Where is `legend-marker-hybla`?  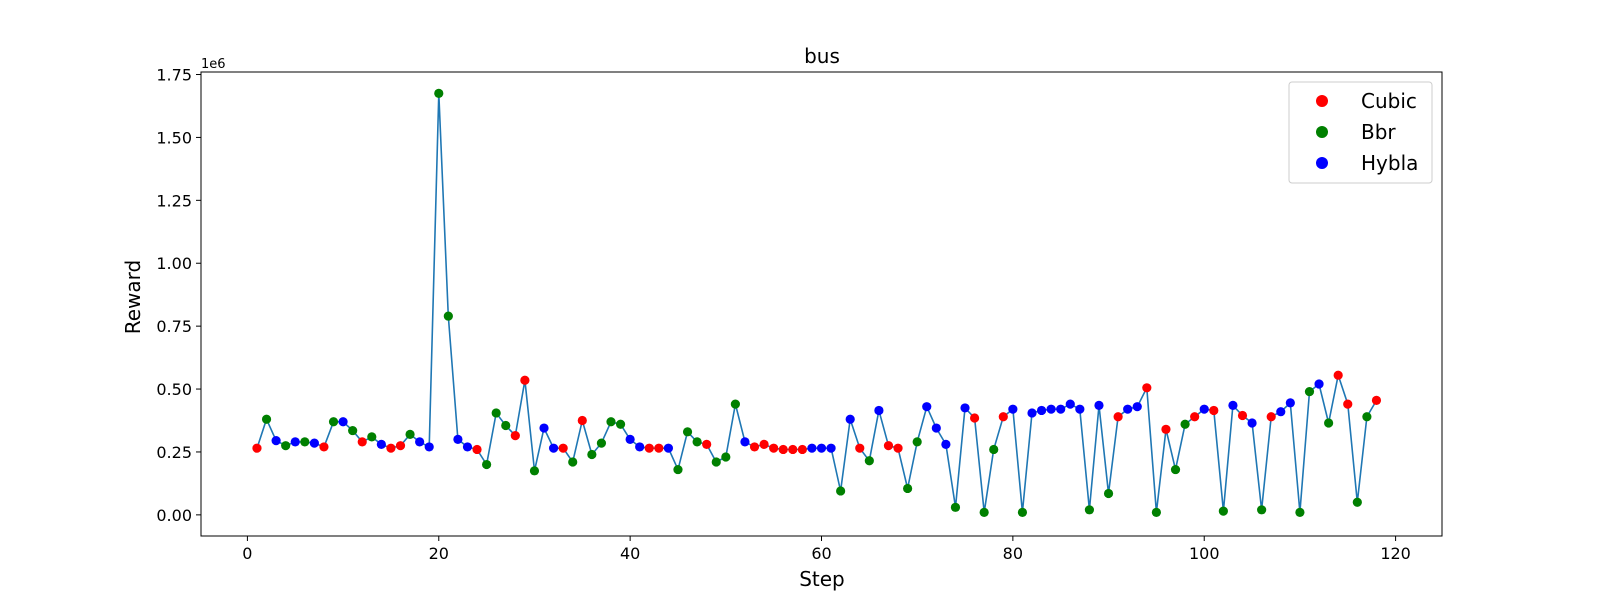 legend-marker-hybla is located at coordinates (1322, 163).